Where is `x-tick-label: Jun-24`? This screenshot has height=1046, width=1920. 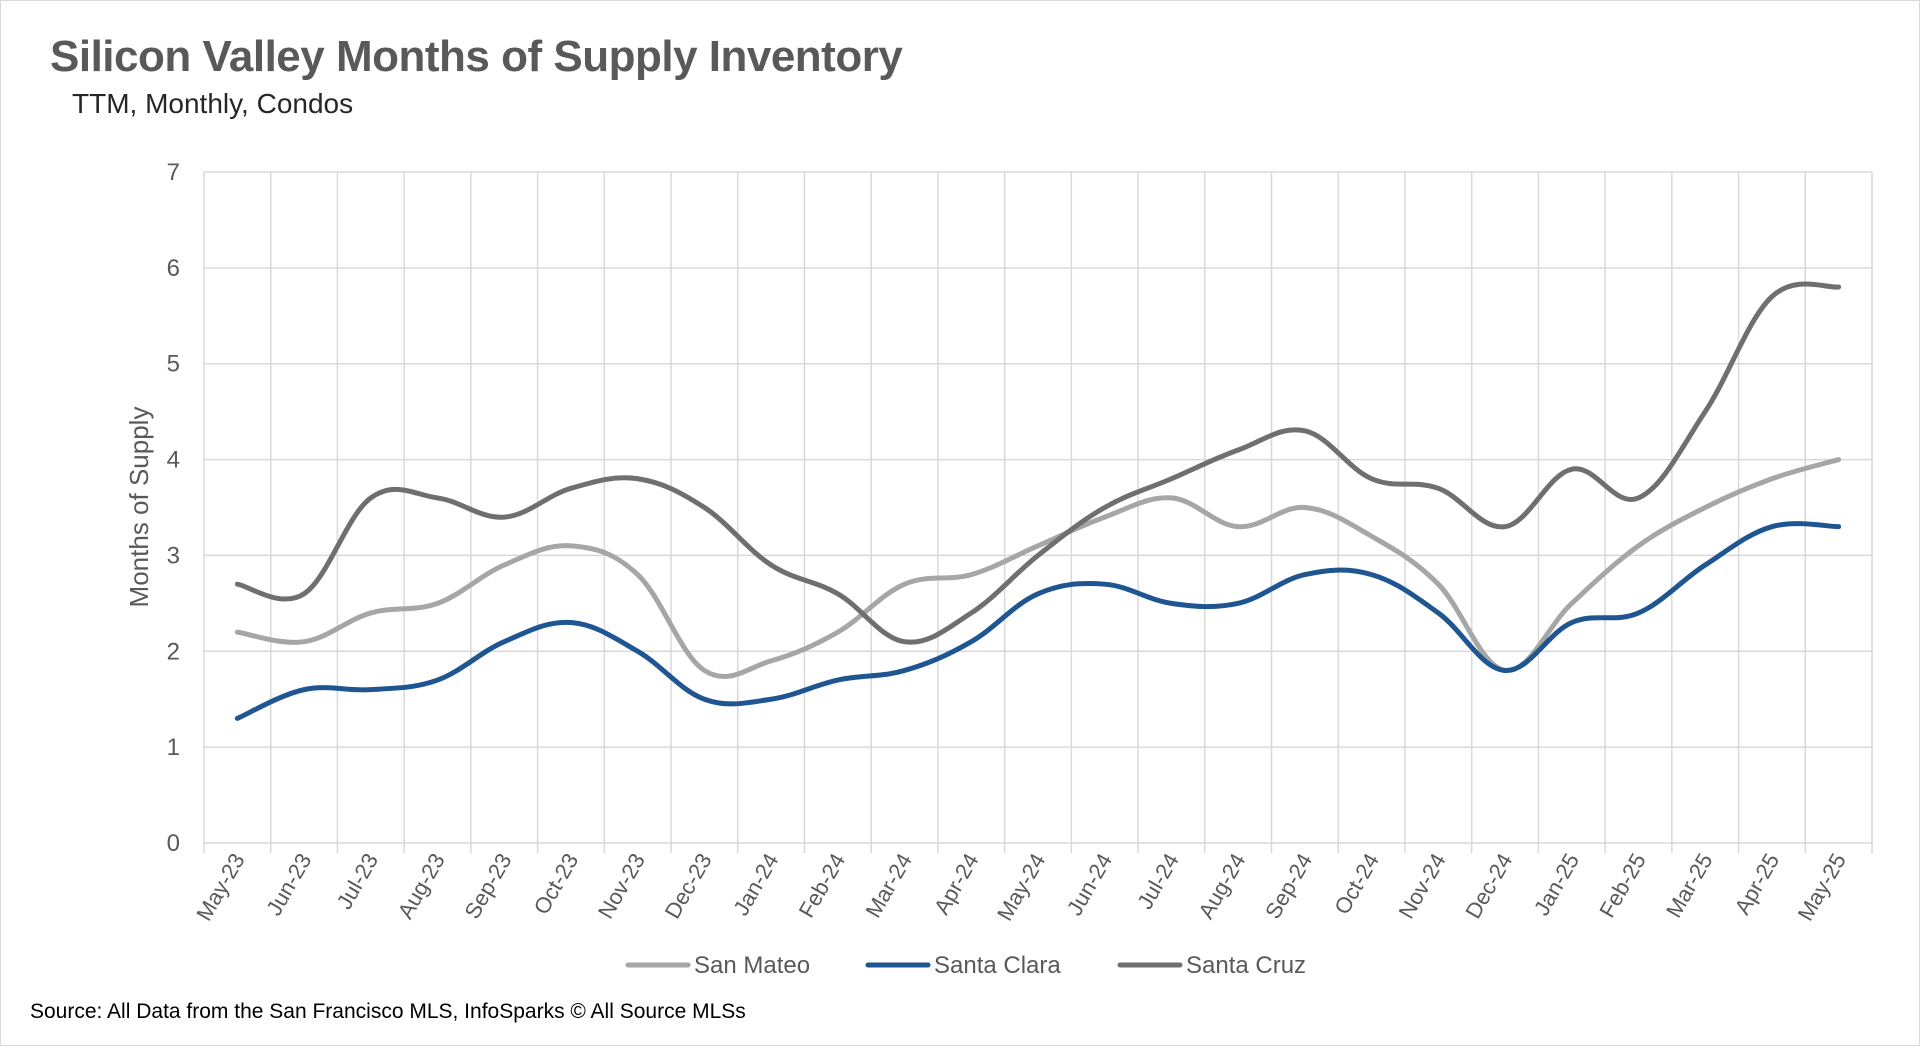 x-tick-label: Jun-24 is located at coordinates (1089, 884).